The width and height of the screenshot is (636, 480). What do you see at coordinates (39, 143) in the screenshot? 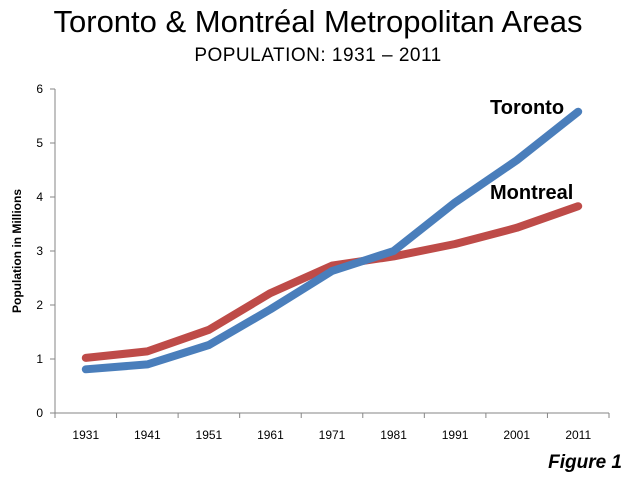
I see `y-tick-label: 5` at bounding box center [39, 143].